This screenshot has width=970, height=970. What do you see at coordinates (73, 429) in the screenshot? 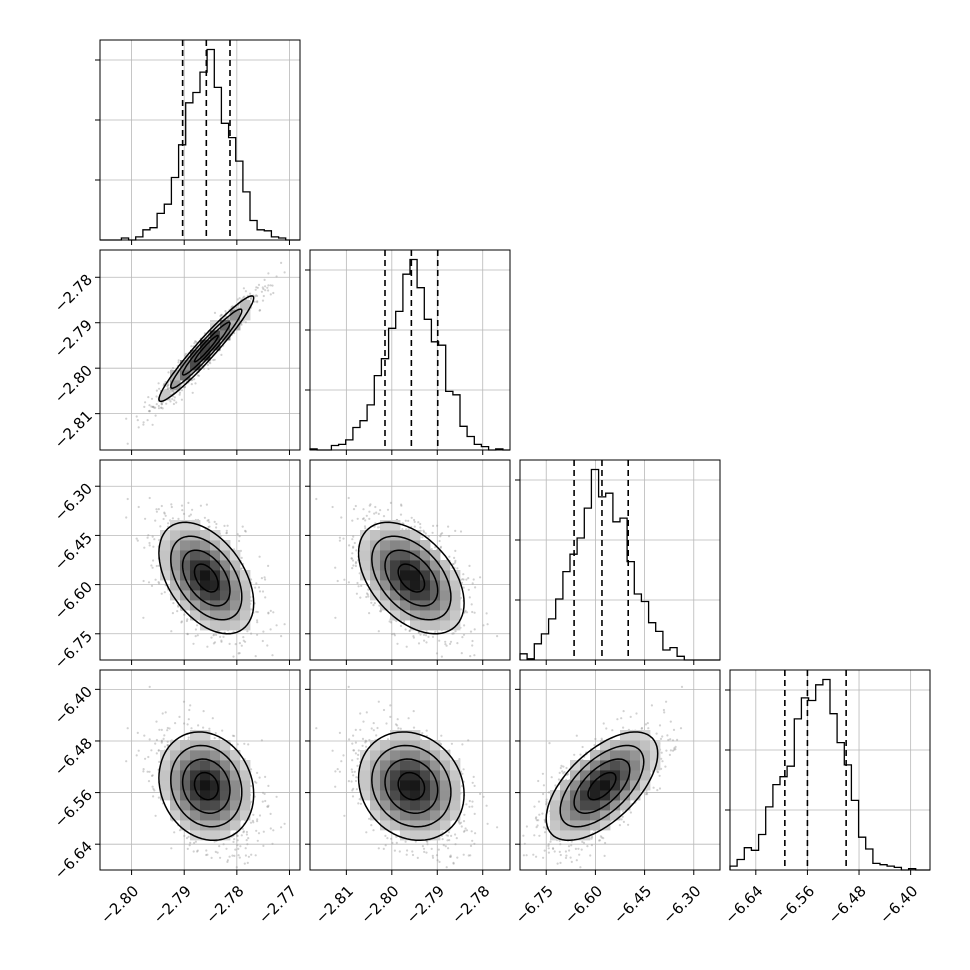
I see `y-tick-label: −2.81` at bounding box center [73, 429].